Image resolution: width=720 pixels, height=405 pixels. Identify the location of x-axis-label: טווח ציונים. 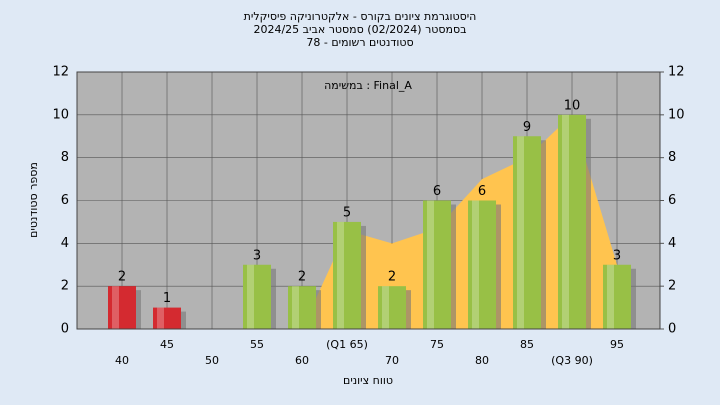
(368, 380).